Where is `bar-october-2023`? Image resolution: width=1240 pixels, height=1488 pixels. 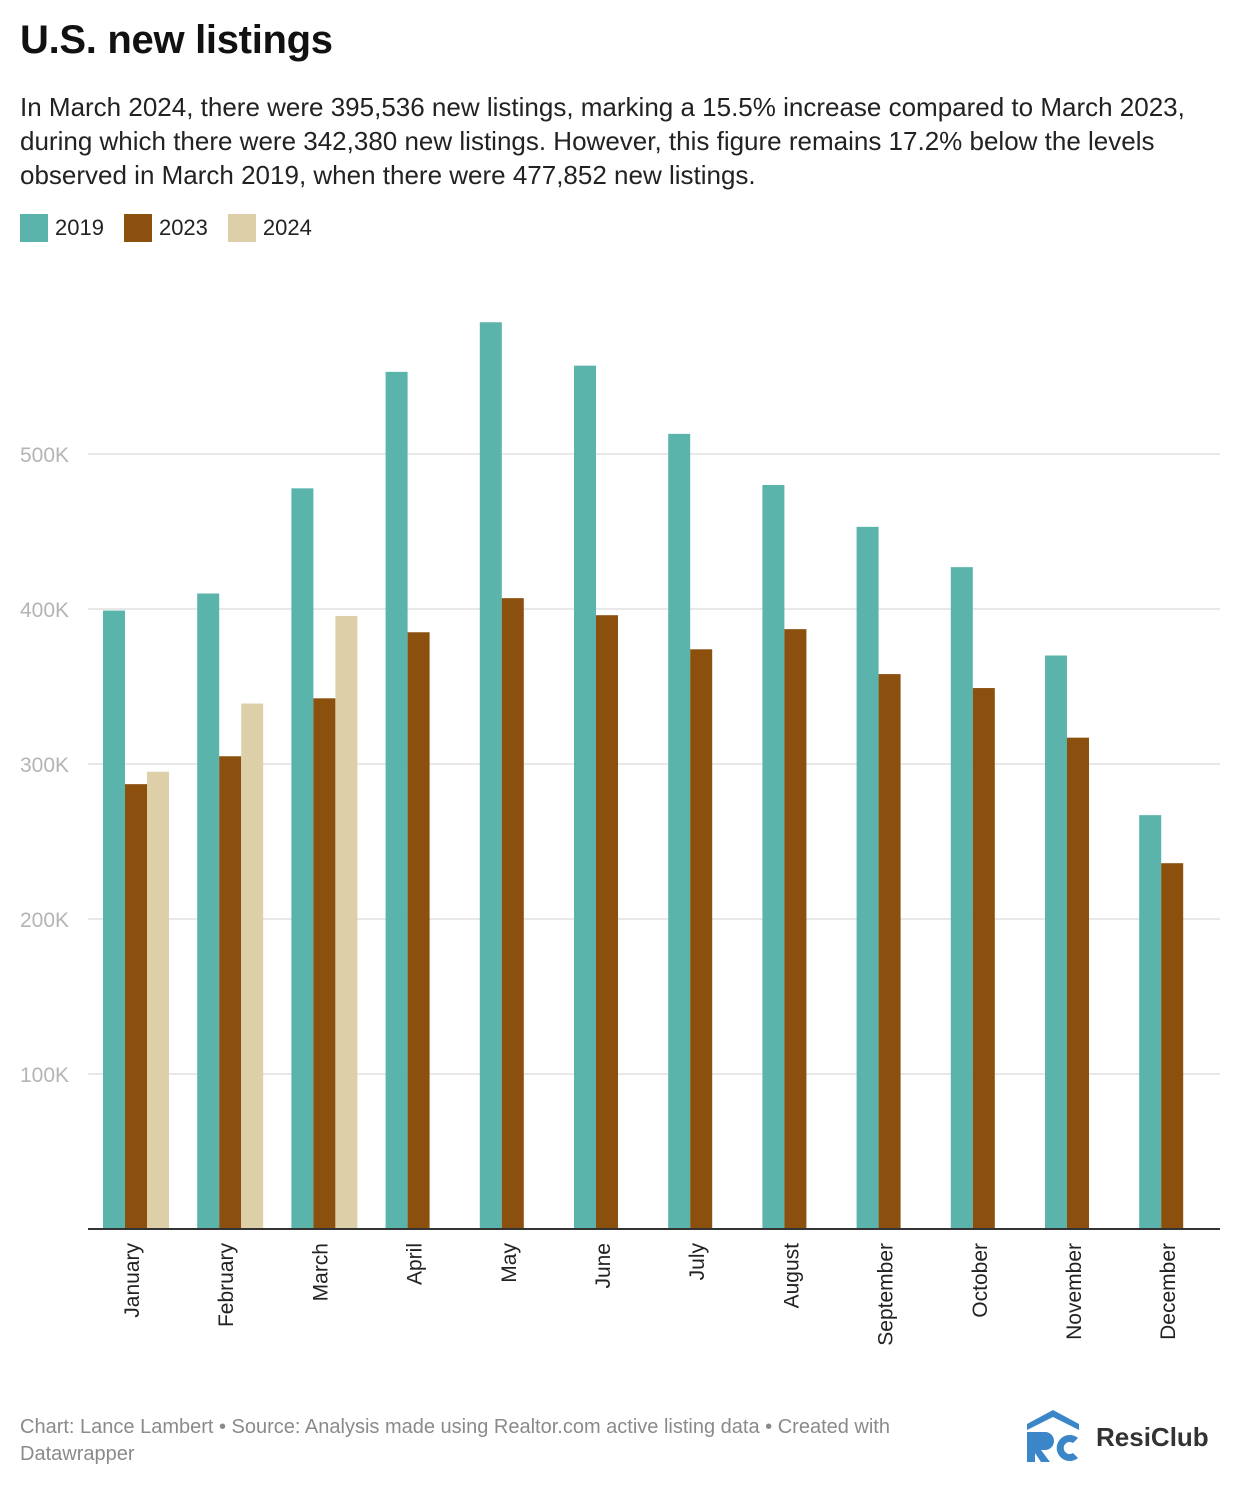 bar-october-2023 is located at coordinates (983, 958).